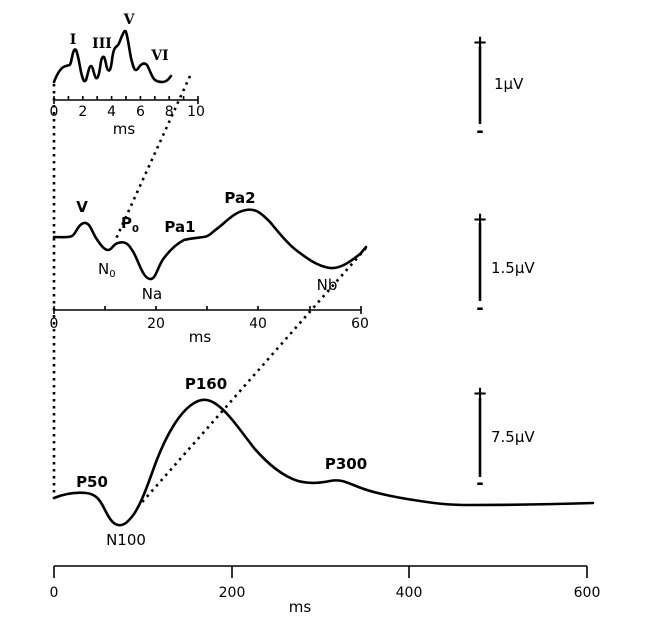 The height and width of the screenshot is (624, 653). What do you see at coordinates (129, 20) in the screenshot?
I see `abr-peak-V: V` at bounding box center [129, 20].